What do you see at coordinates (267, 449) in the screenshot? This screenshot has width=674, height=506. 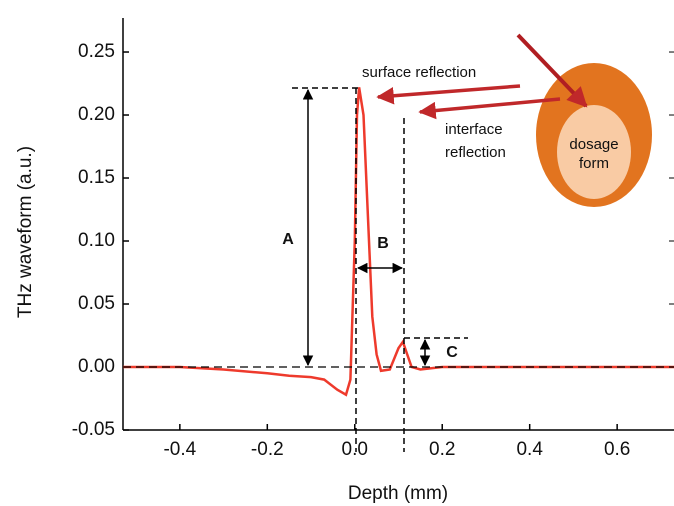 I see `x-tick-label: -0.2` at bounding box center [267, 449].